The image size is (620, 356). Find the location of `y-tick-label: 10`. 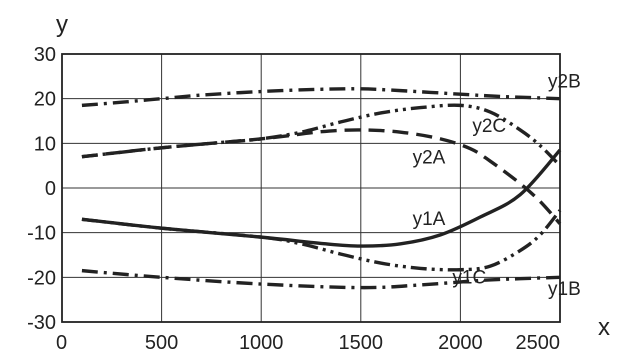

y-tick-label: 10 is located at coordinates (45, 144).